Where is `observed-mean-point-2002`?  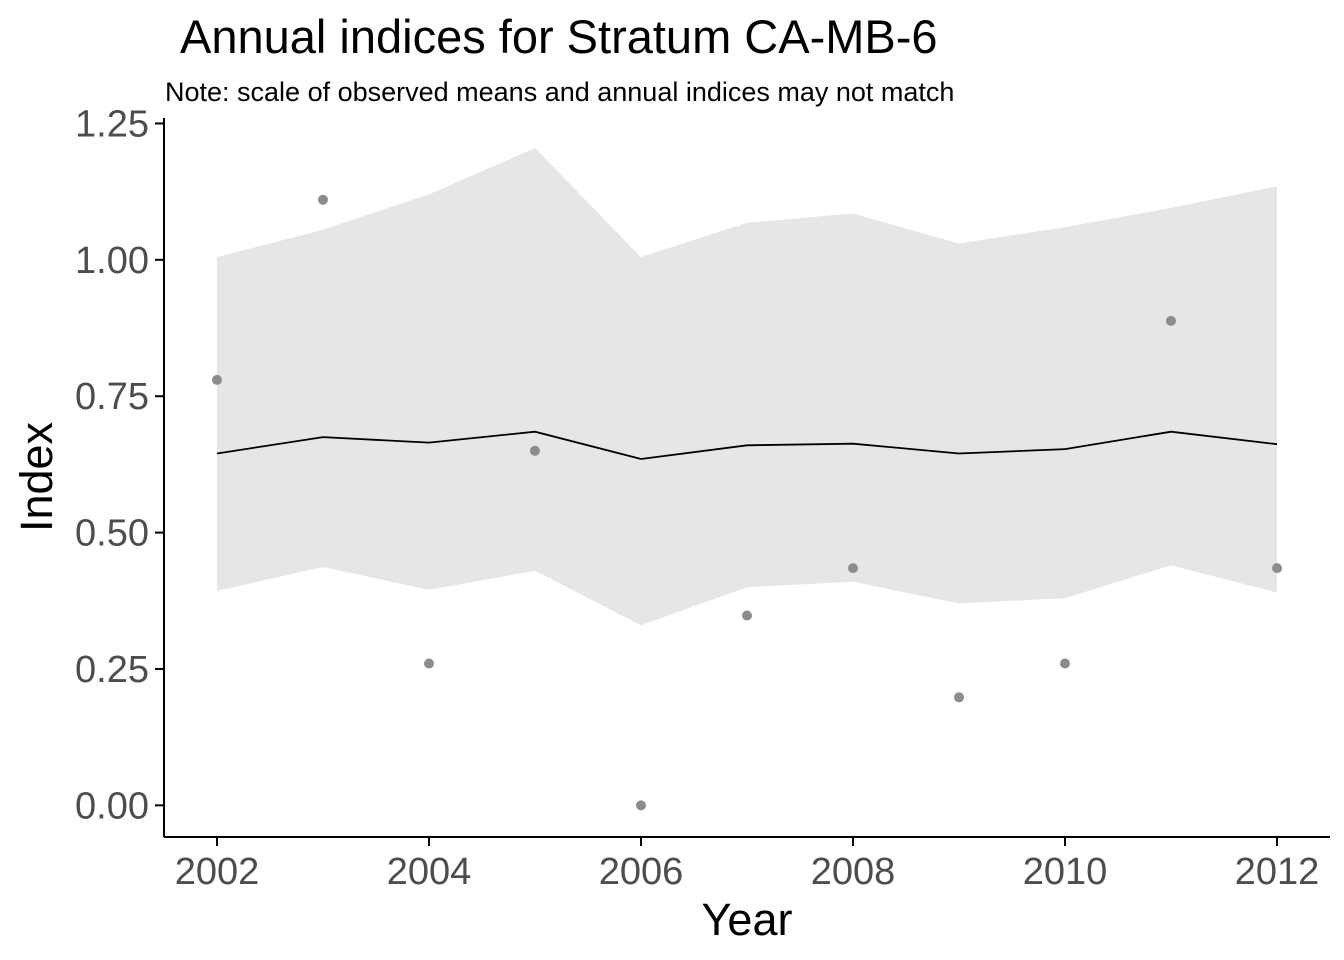 observed-mean-point-2002 is located at coordinates (217, 379).